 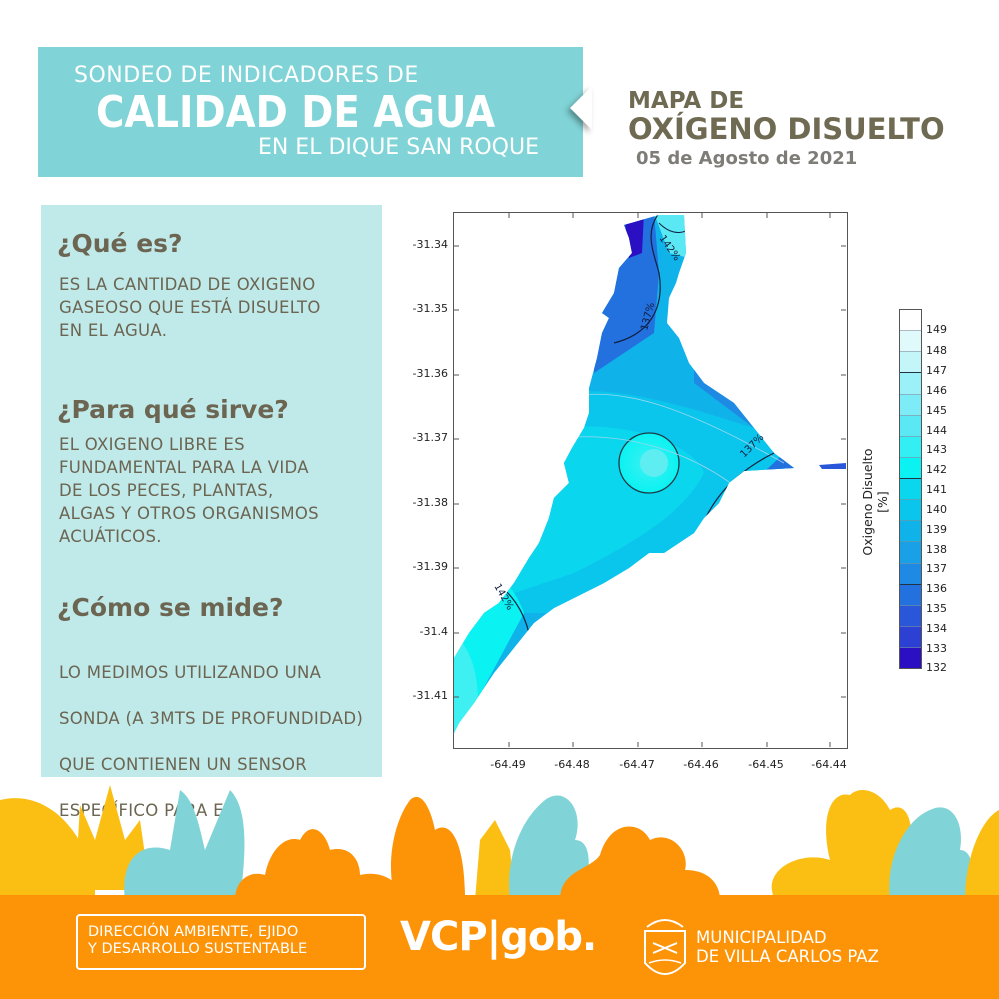 What do you see at coordinates (398, 147) in the screenshot?
I see `header-location: EN EL DIQUE SAN ROQUE` at bounding box center [398, 147].